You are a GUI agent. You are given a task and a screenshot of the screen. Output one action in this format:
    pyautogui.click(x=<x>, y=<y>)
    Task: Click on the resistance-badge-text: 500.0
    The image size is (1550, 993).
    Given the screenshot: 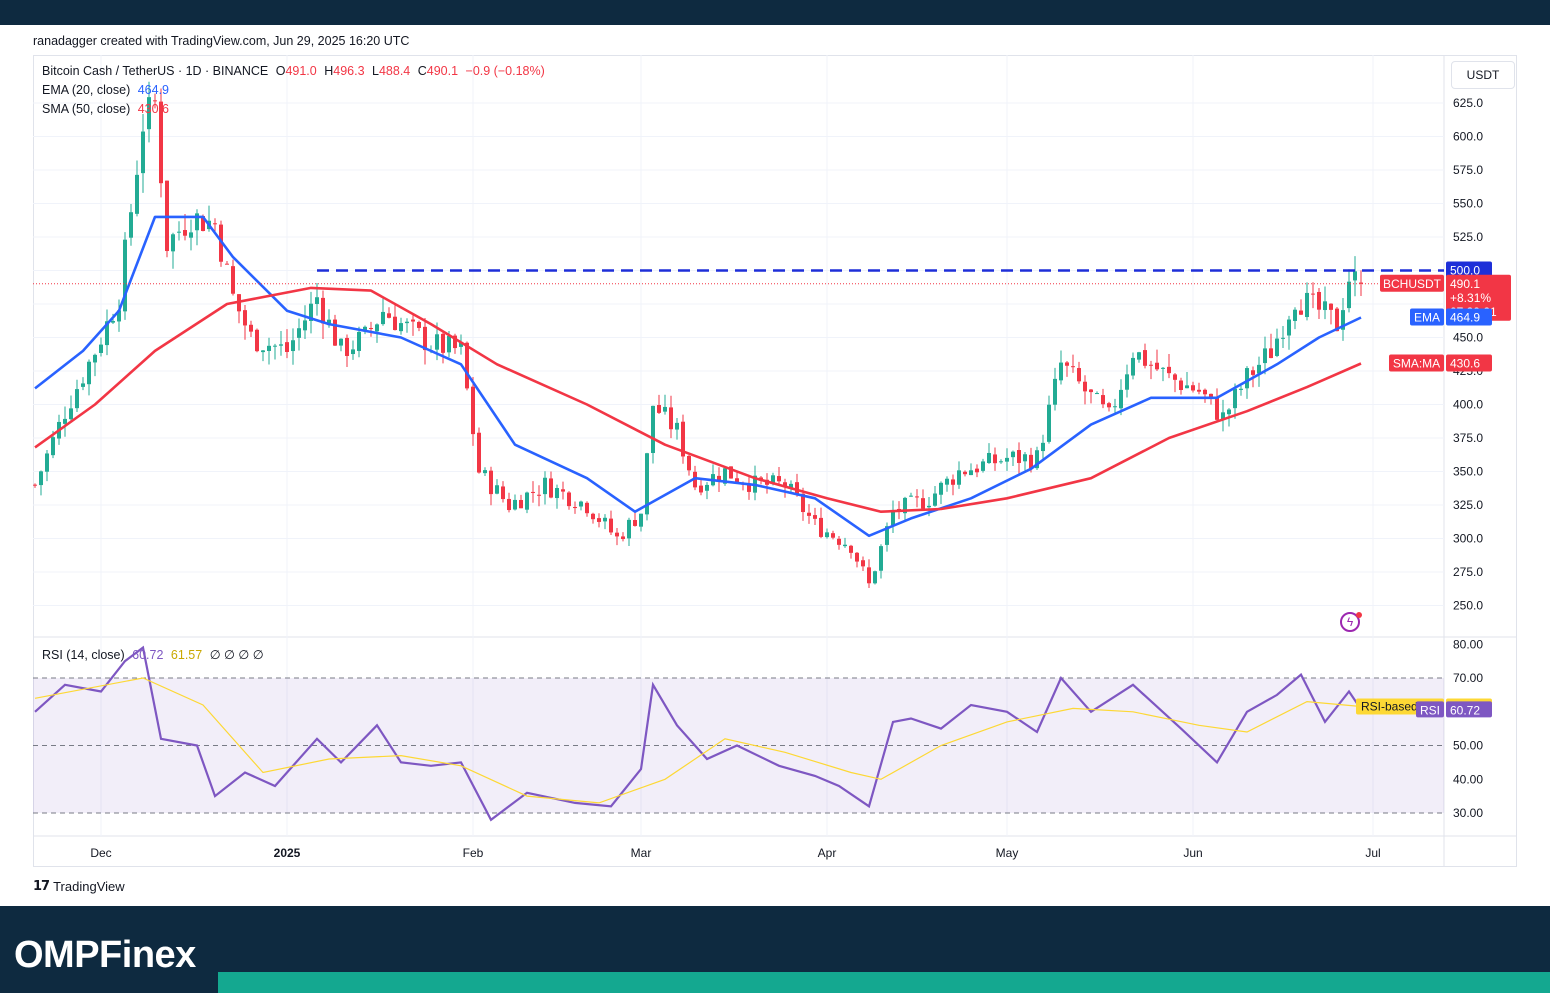 What is the action you would take?
    pyautogui.click(x=1465, y=271)
    